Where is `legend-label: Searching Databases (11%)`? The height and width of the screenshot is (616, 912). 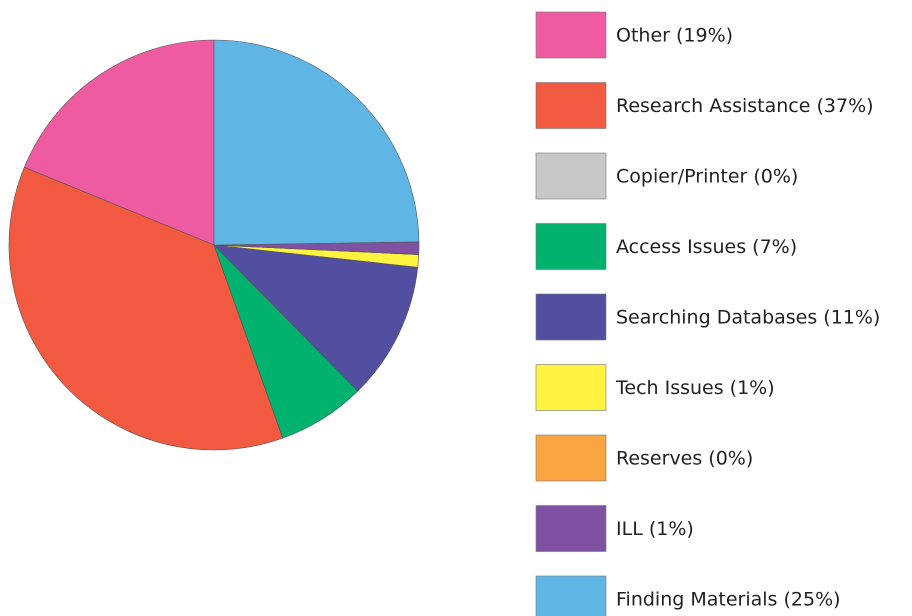 legend-label: Searching Databases (11%) is located at coordinates (748, 318).